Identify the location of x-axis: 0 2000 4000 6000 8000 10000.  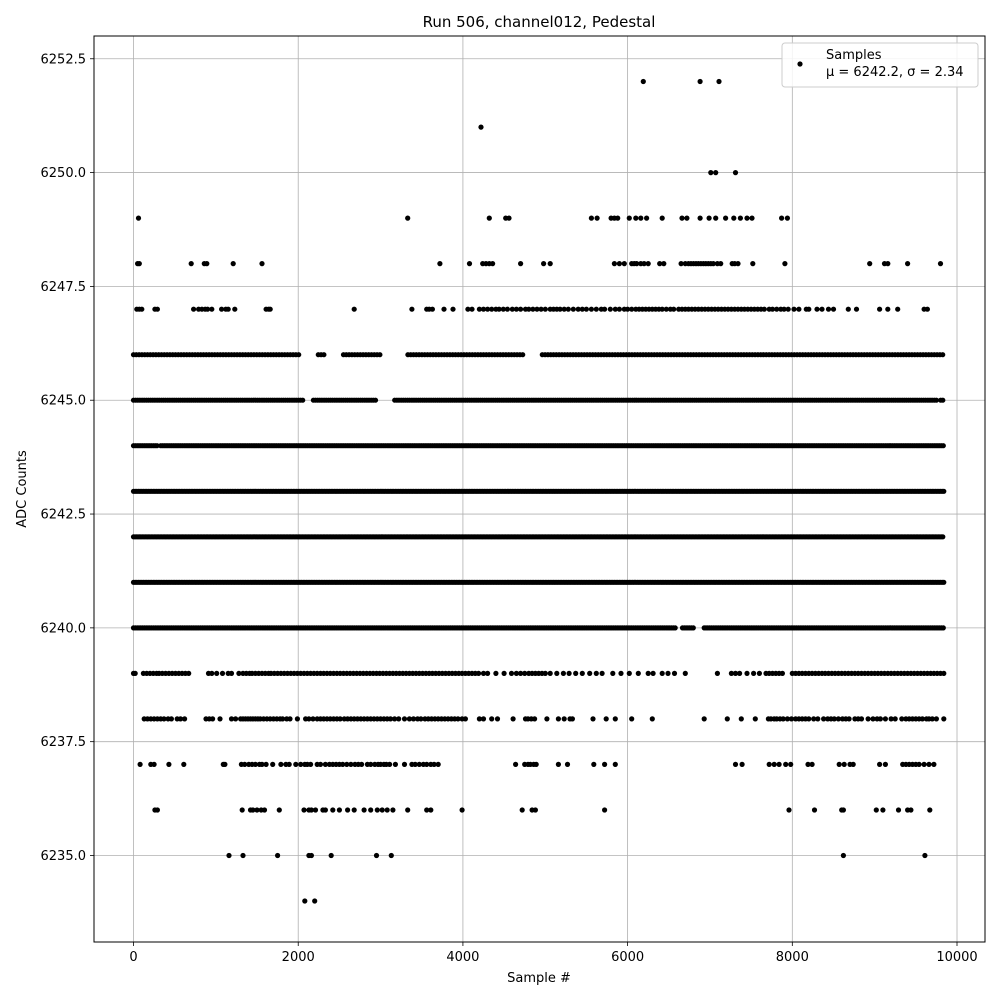
(553, 953).